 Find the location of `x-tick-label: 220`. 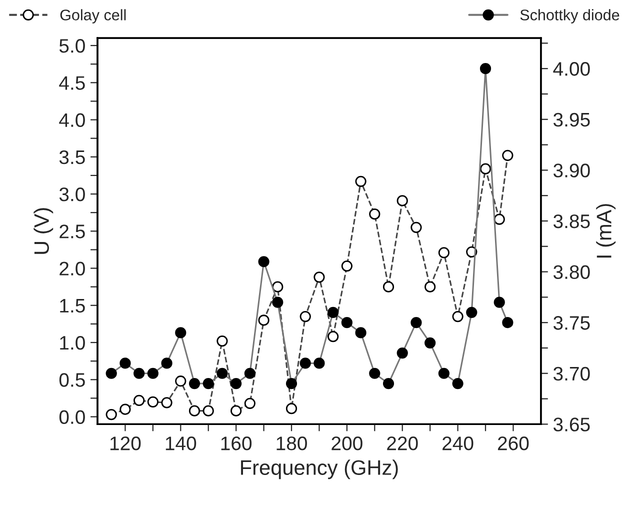

x-tick-label: 220 is located at coordinates (402, 443).